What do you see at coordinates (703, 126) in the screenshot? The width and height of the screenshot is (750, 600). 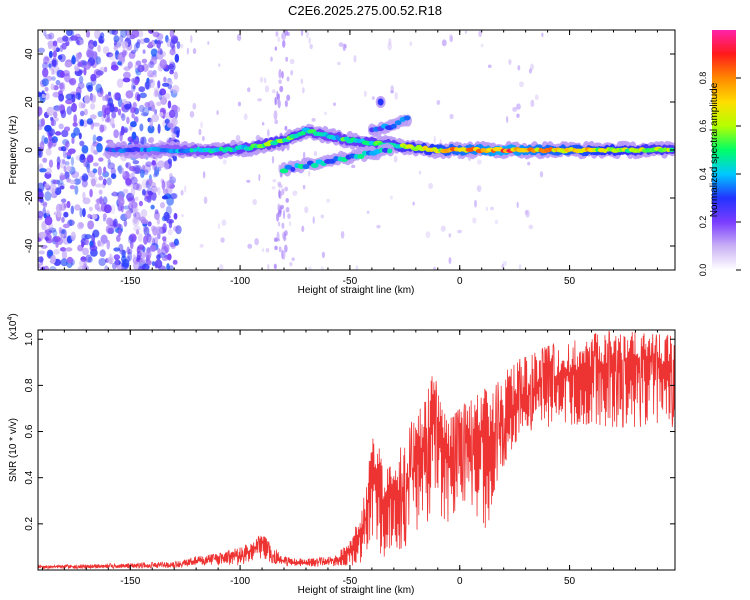 I see `colorbar-tick-label: 0.6` at bounding box center [703, 126].